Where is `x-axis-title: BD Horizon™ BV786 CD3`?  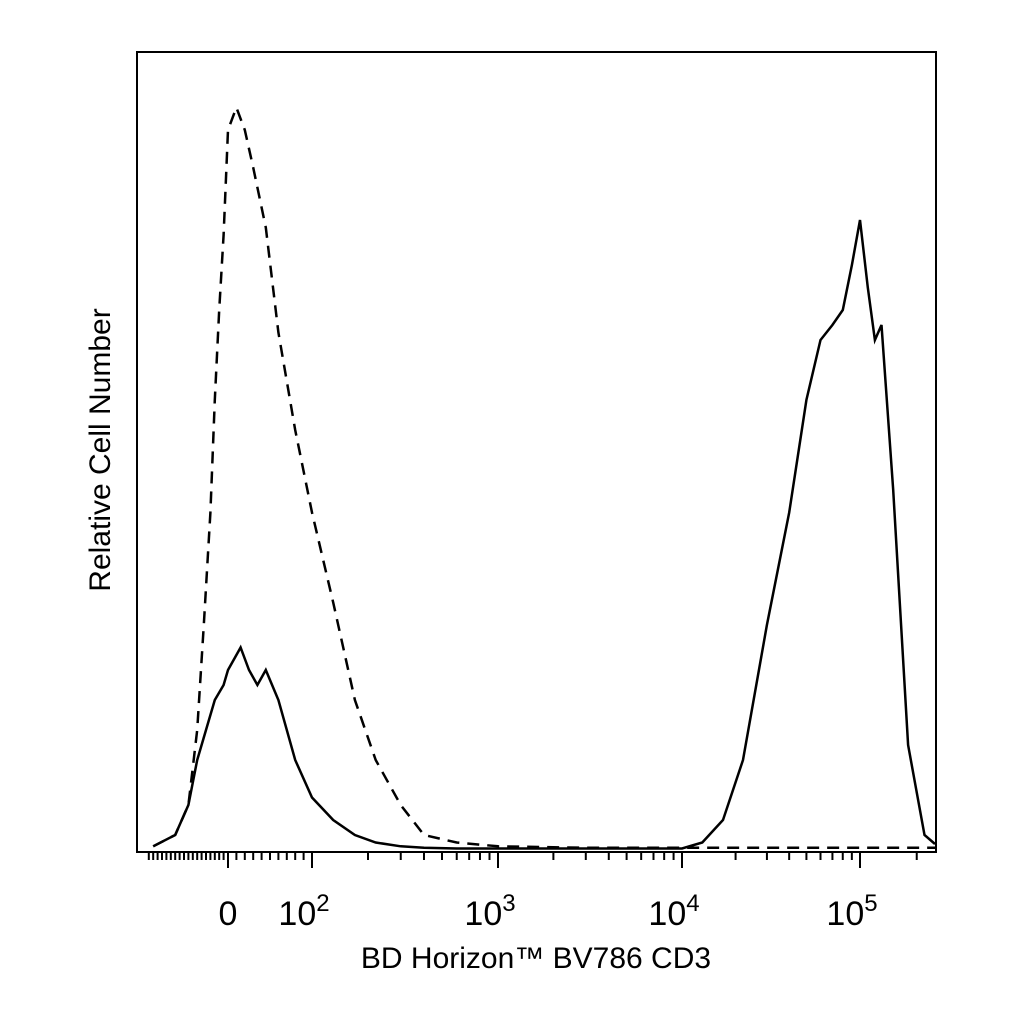
x-axis-title: BD Horizon™ BV786 CD3 is located at coordinates (536, 958).